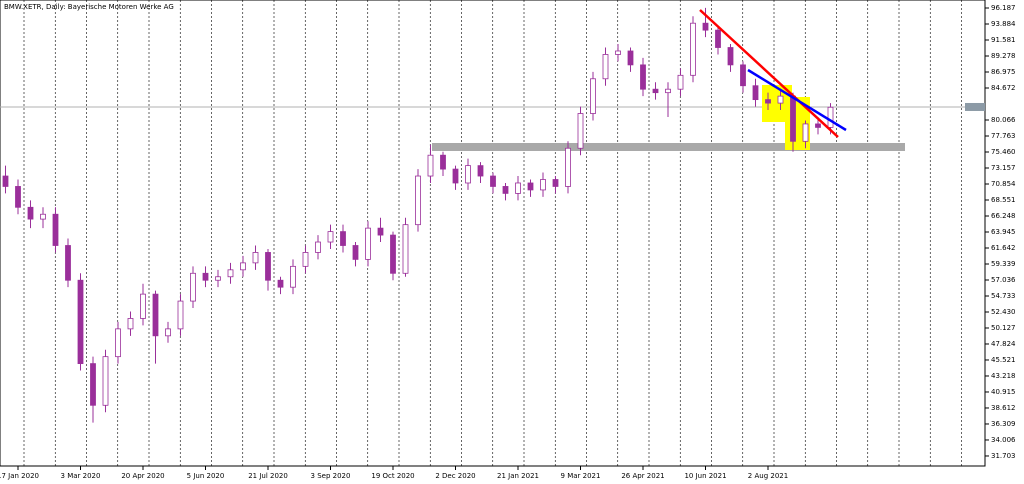 The image size is (1024, 484). I want to click on y-tick-label: 86.975, so click(1003, 72).